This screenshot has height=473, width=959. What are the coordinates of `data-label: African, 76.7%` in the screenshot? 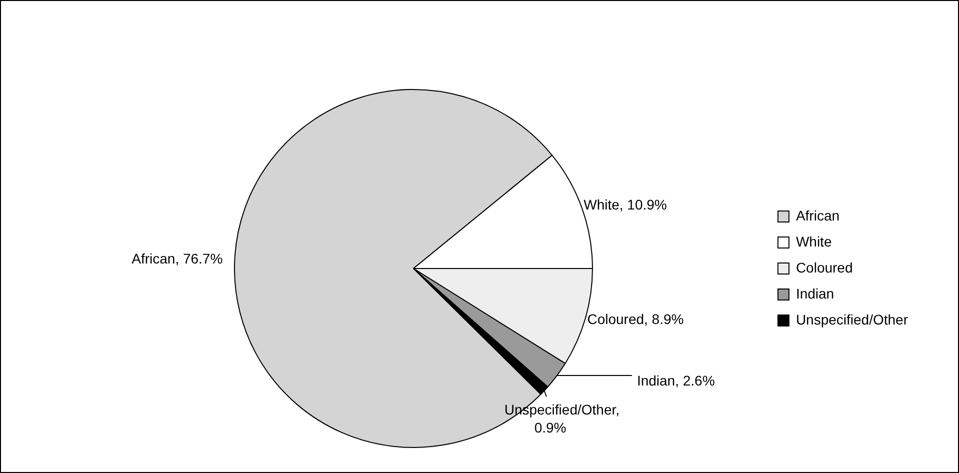 It's located at (177, 258).